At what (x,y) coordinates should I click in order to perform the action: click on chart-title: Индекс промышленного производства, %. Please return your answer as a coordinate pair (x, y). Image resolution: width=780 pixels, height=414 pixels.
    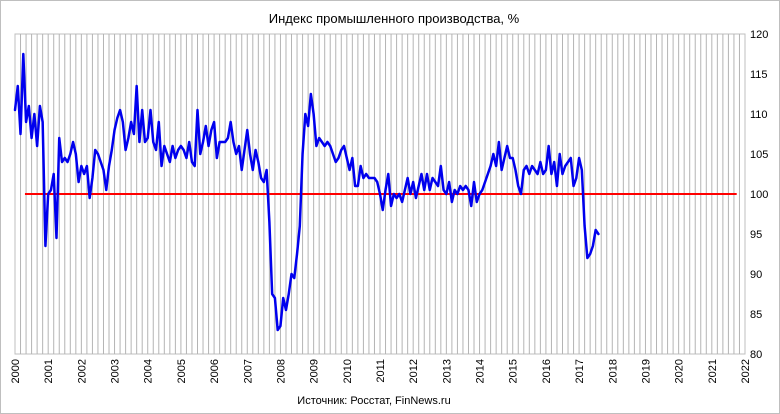
    Looking at the image, I should click on (394, 18).